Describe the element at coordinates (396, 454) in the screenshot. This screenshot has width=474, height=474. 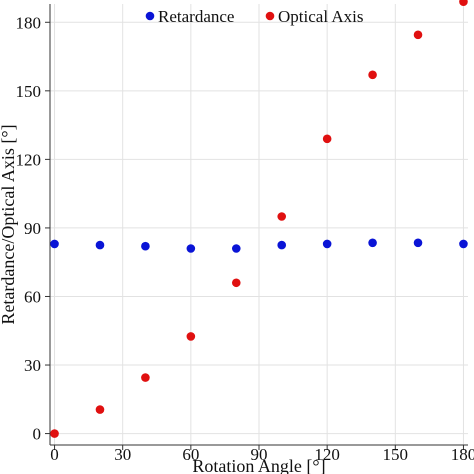
I see `x-tick-label: 150` at that location.